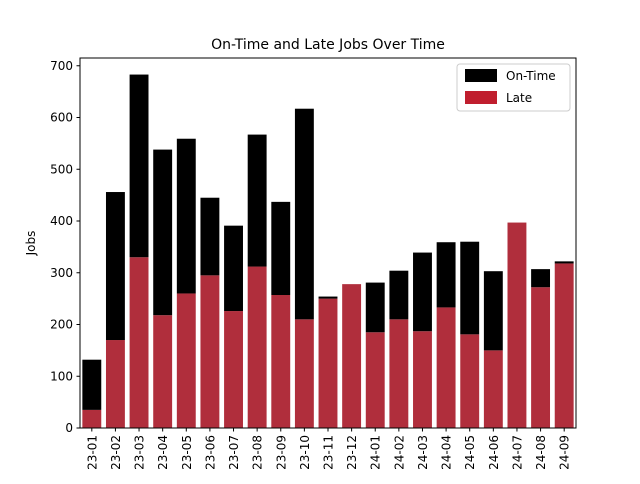 The height and width of the screenshot is (484, 640). Describe the element at coordinates (541, 452) in the screenshot. I see `x-tick-label: 24-08` at that location.